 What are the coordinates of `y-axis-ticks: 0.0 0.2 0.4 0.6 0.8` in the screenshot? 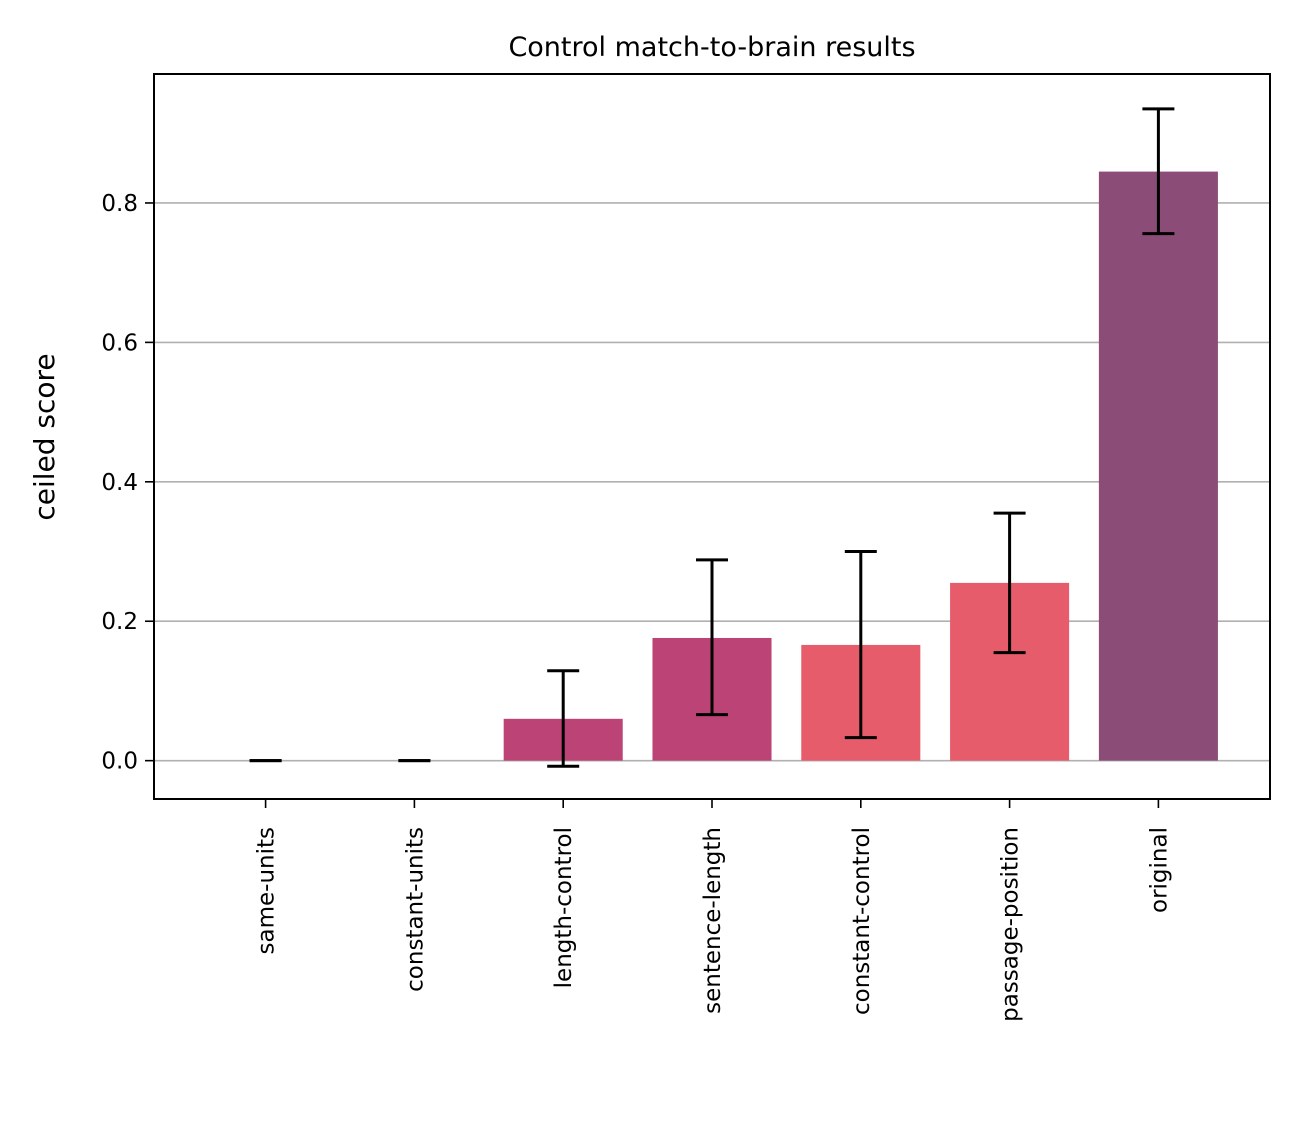 It's located at (127, 483).